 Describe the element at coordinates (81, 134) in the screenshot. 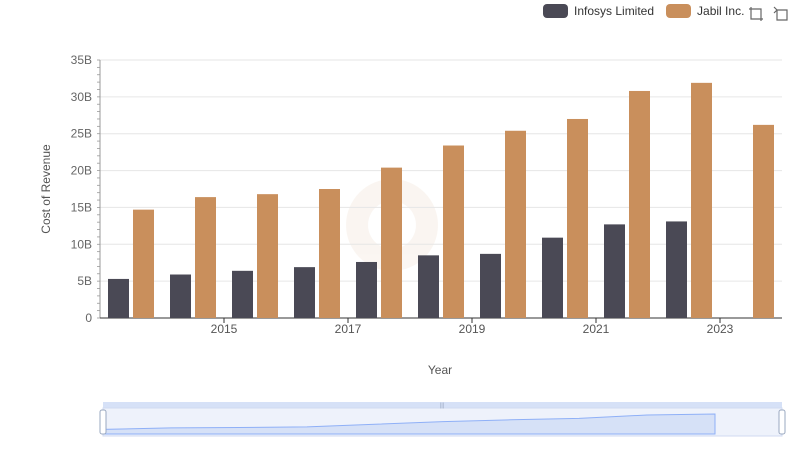

I see `y-tick-label: 25B` at that location.